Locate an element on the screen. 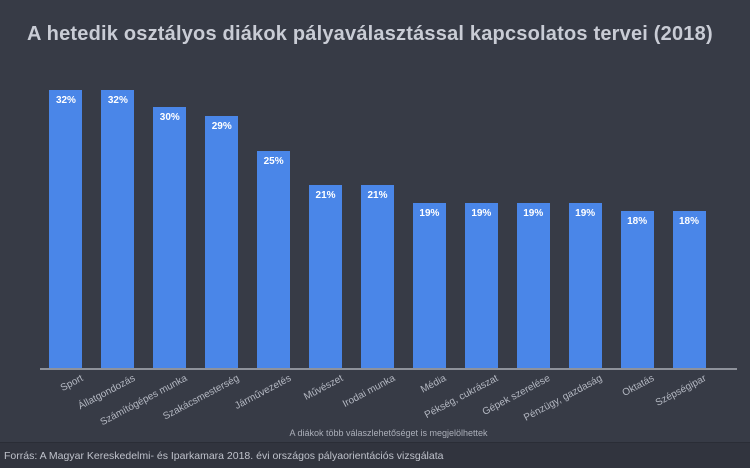 This screenshot has width=750, height=468. bar-slot: 21% Művészet is located at coordinates (326, 229).